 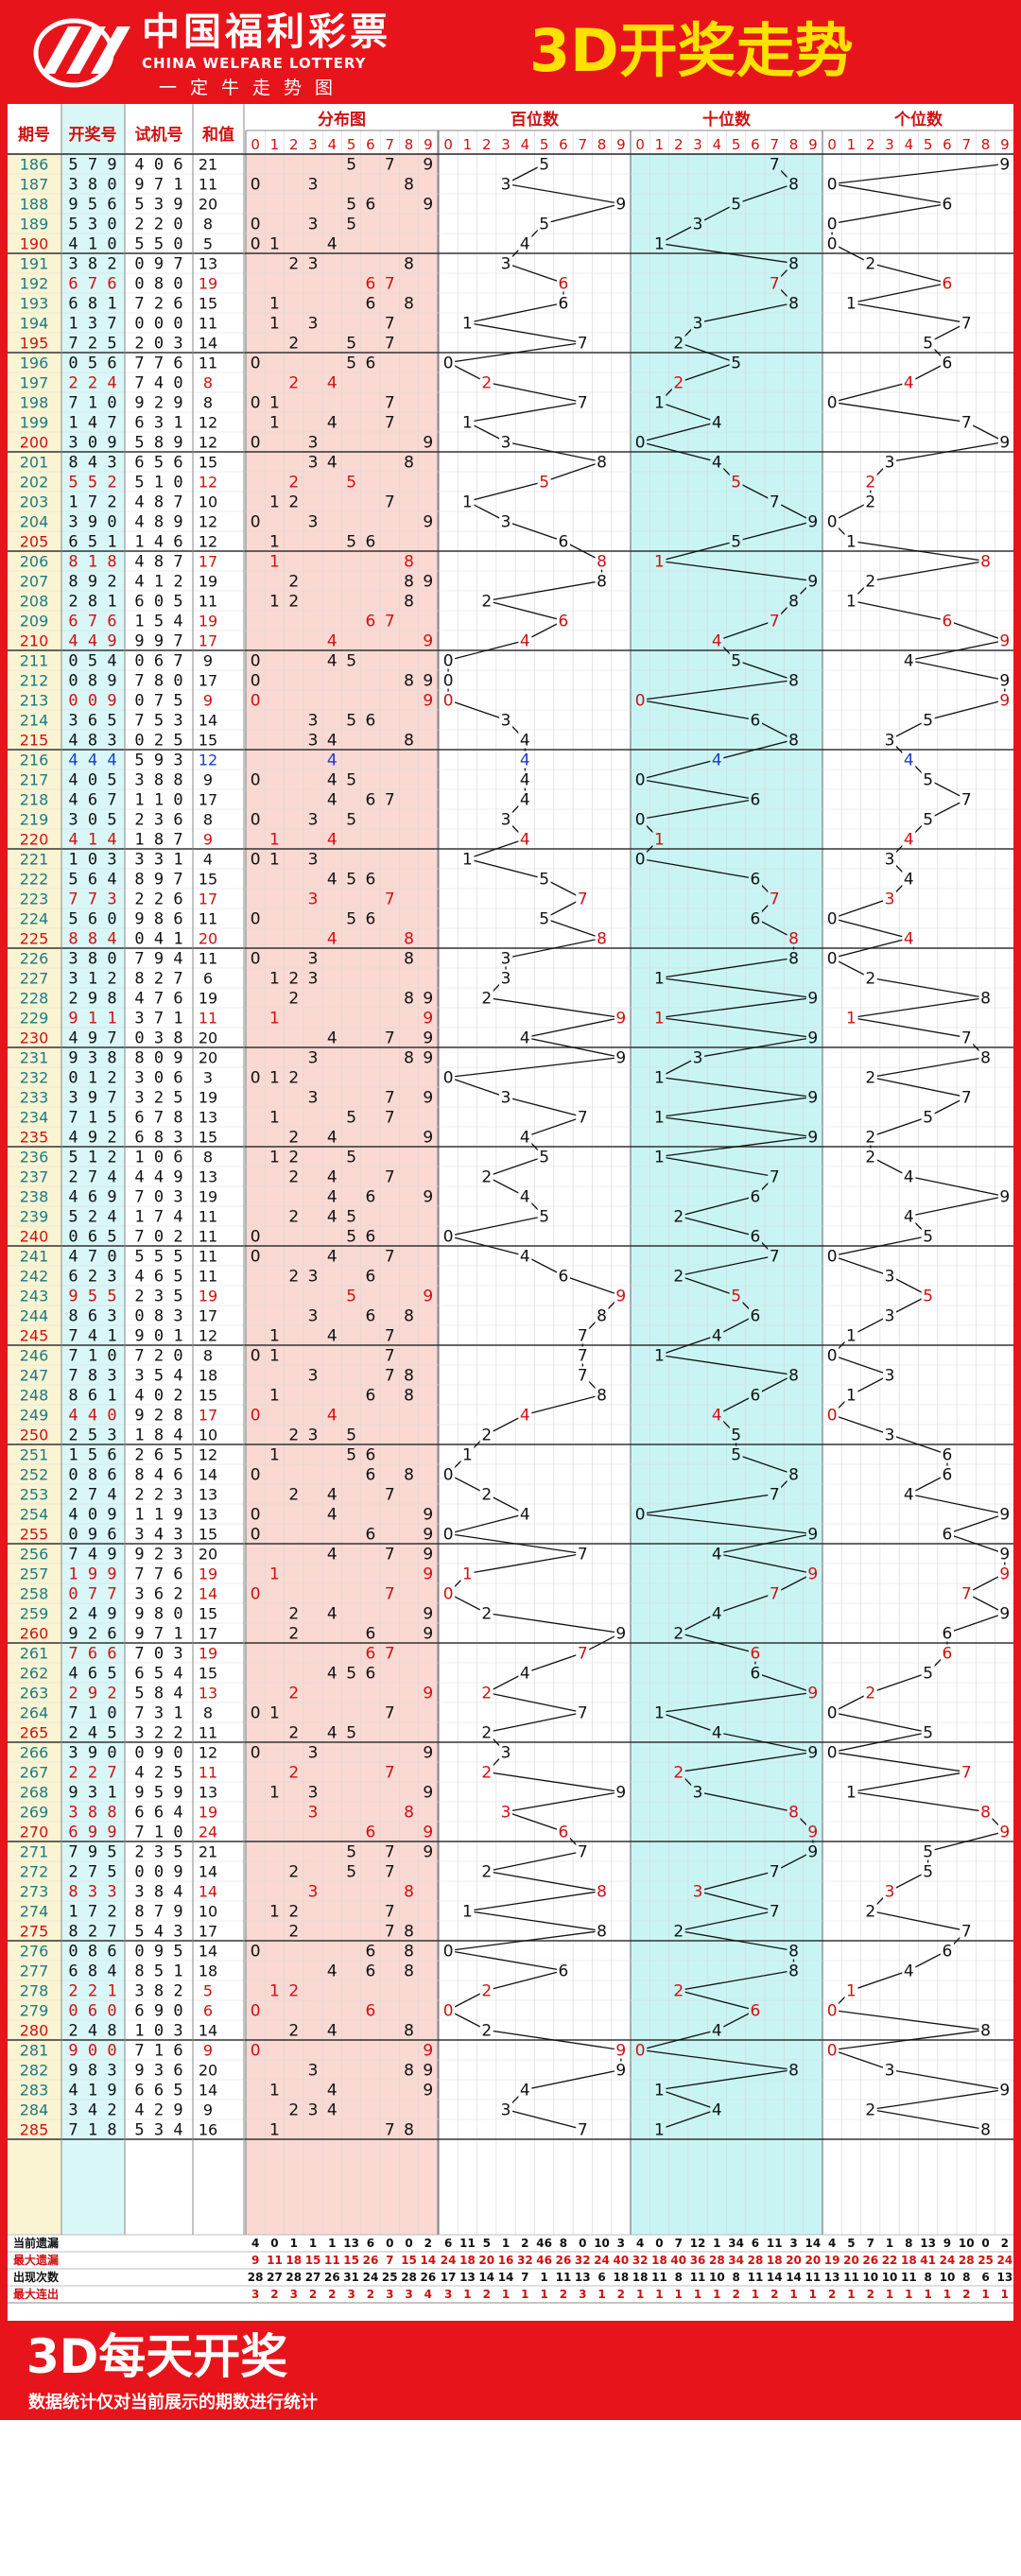 I want to click on trend-point-hundreds: 9, so click(x=620, y=205).